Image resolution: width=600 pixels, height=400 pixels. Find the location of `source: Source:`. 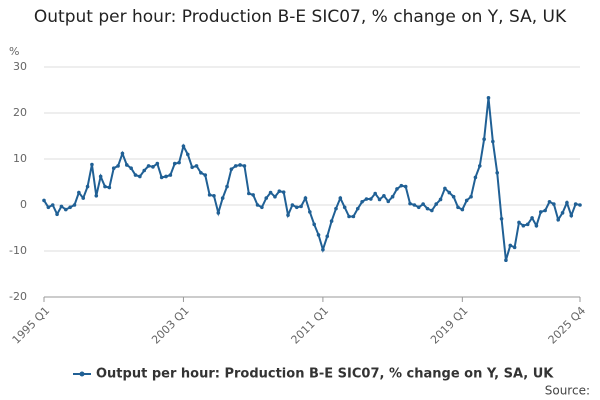

source: Source: is located at coordinates (567, 391).